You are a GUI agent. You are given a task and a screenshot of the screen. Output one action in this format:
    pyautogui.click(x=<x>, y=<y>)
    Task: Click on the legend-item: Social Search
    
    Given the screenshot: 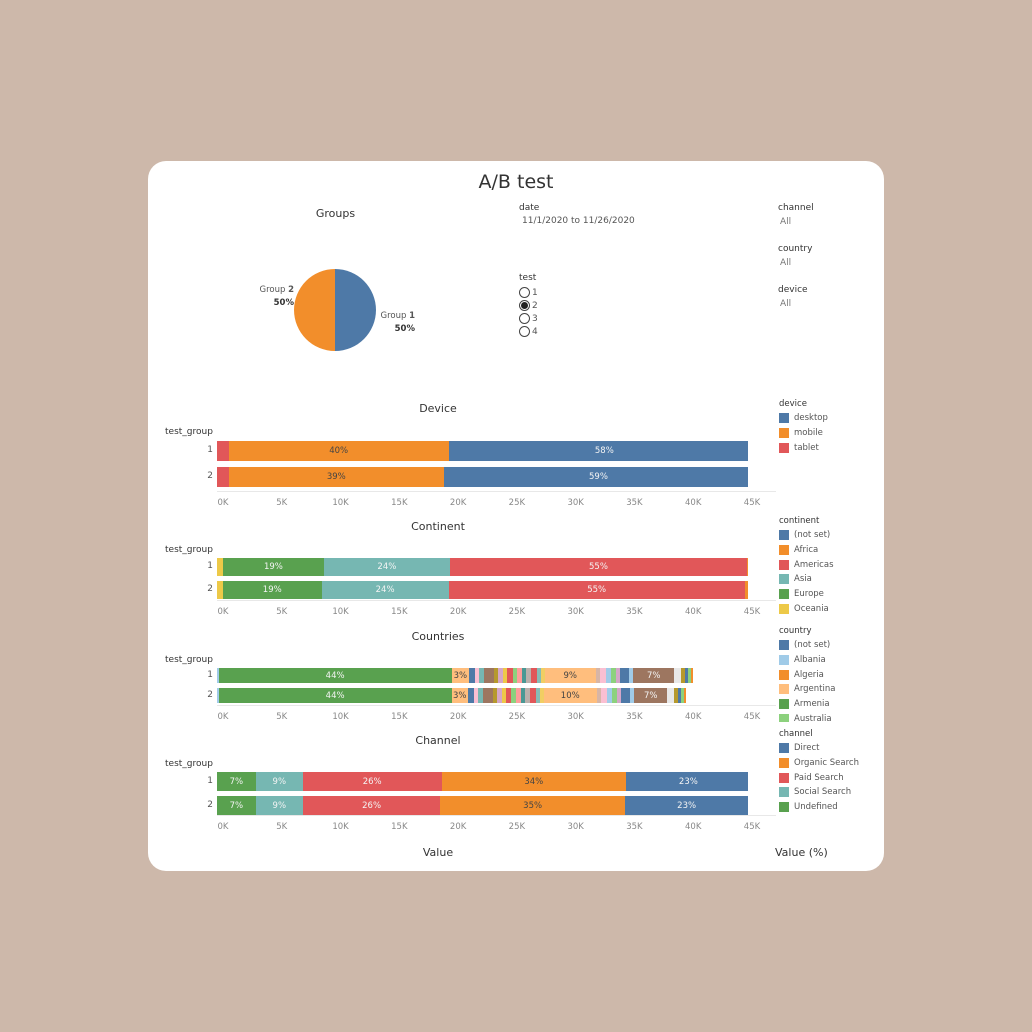 What is the action you would take?
    pyautogui.click(x=829, y=792)
    